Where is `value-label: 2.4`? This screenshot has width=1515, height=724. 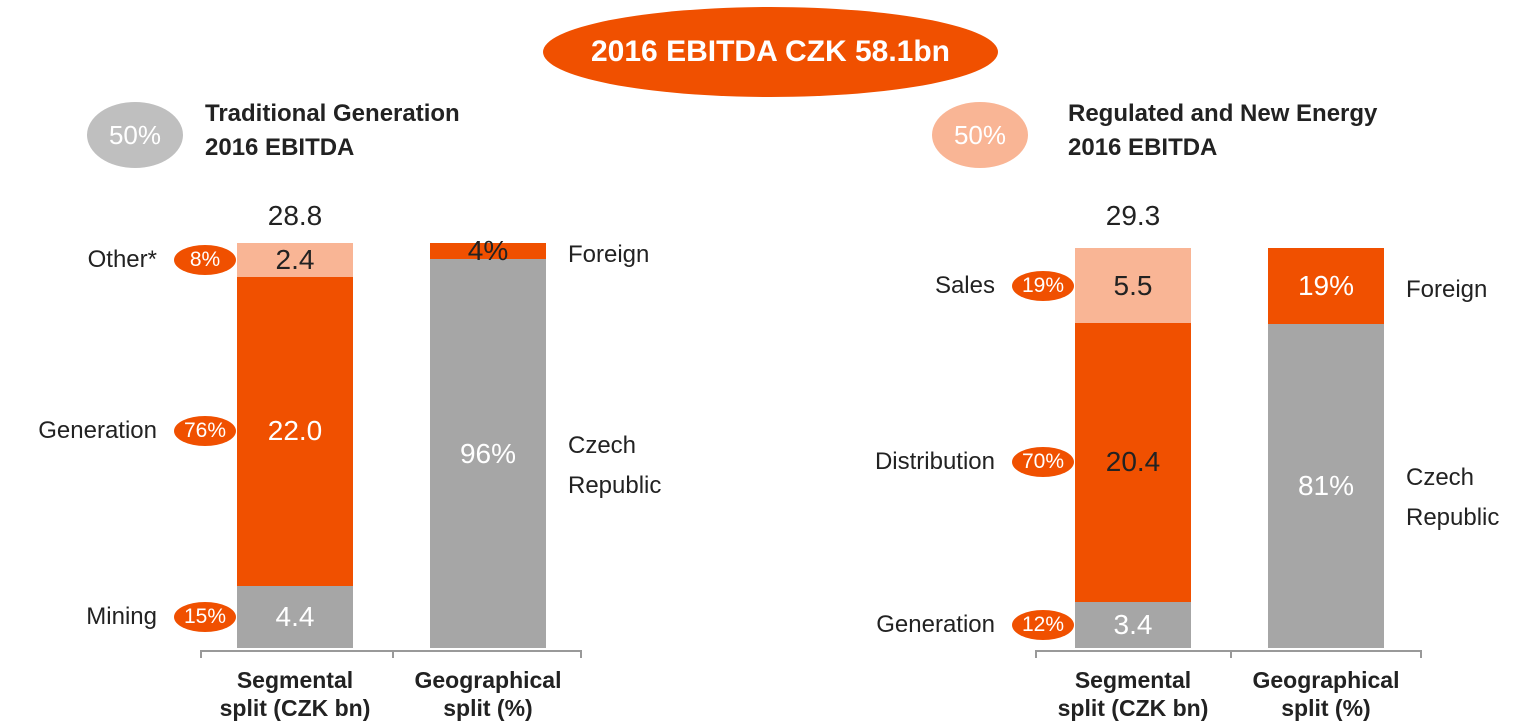
value-label: 2.4 is located at coordinates (295, 259).